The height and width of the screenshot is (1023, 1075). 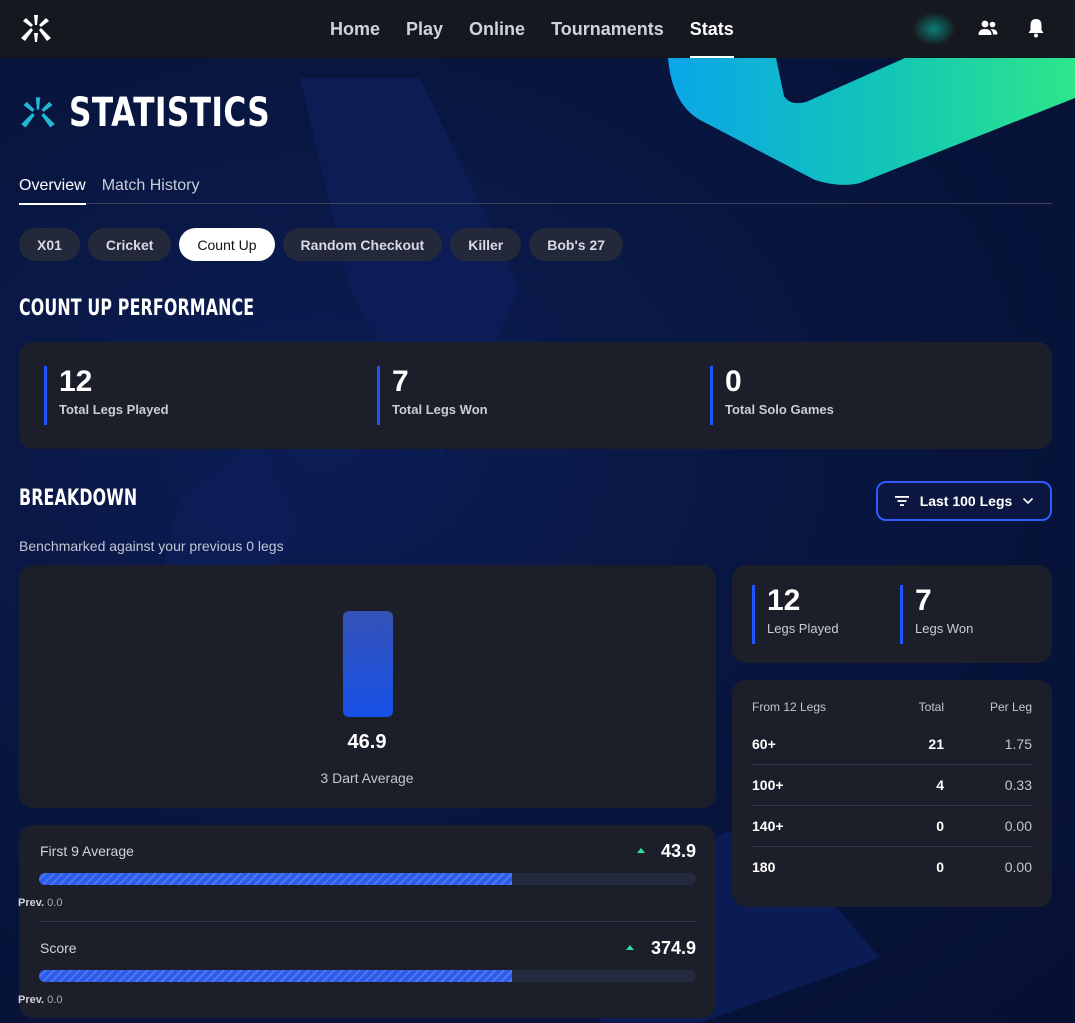 What do you see at coordinates (170, 113) in the screenshot?
I see `page-title: STATISTICS` at bounding box center [170, 113].